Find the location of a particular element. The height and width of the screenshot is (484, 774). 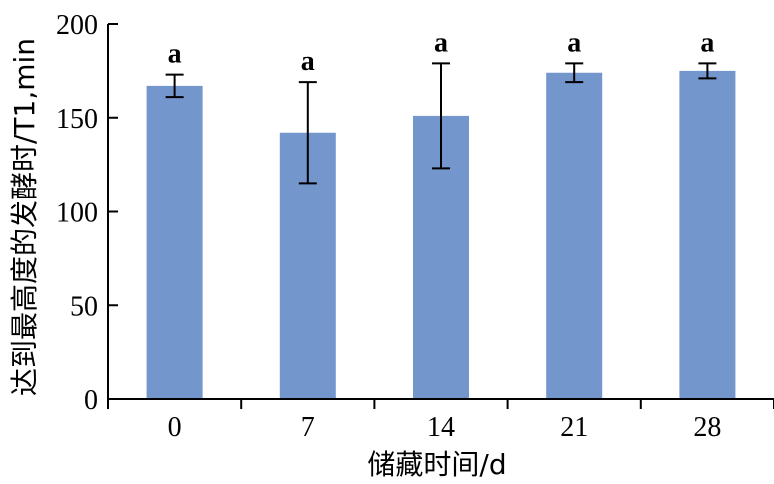

x-tick-label-0: 0 is located at coordinates (175, 427).